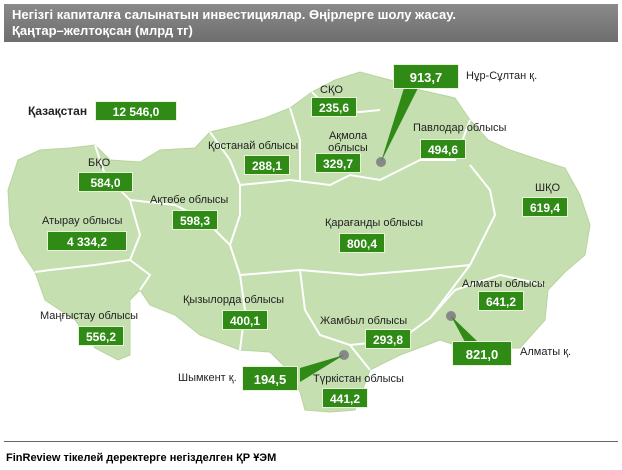  Describe the element at coordinates (362, 243) in the screenshot. I see `region-value-karaganda: 800,4` at that location.